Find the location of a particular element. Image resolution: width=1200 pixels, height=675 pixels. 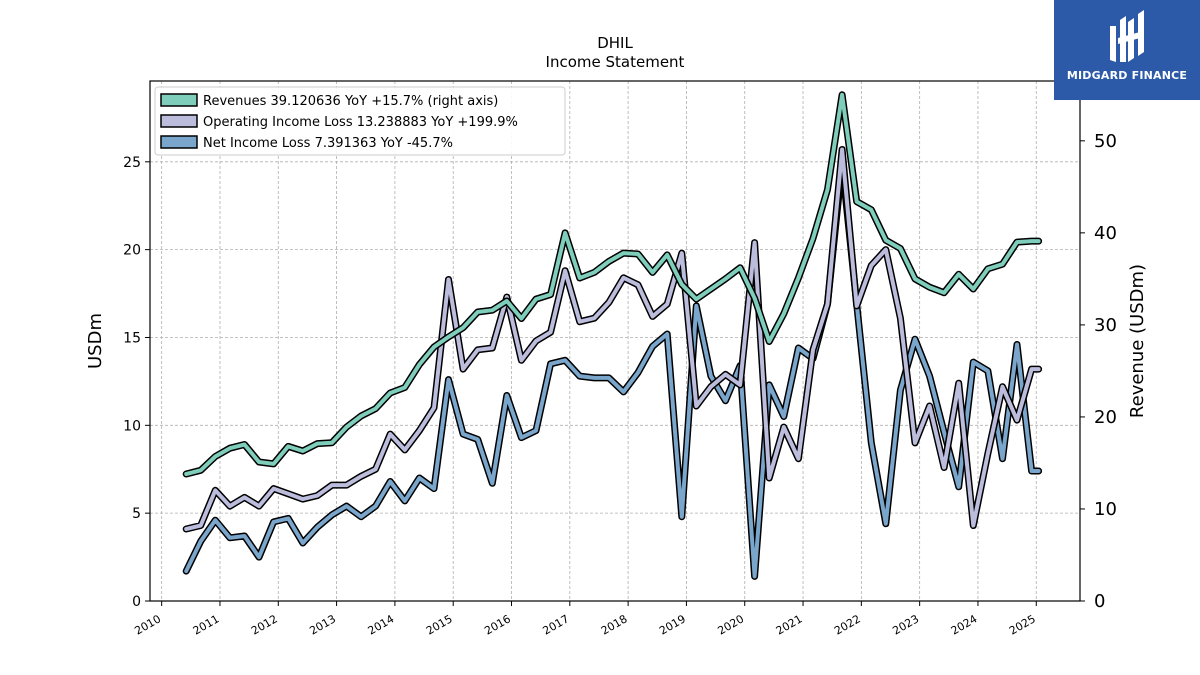

midgard-finance-logo-icon is located at coordinates (1127, 36).